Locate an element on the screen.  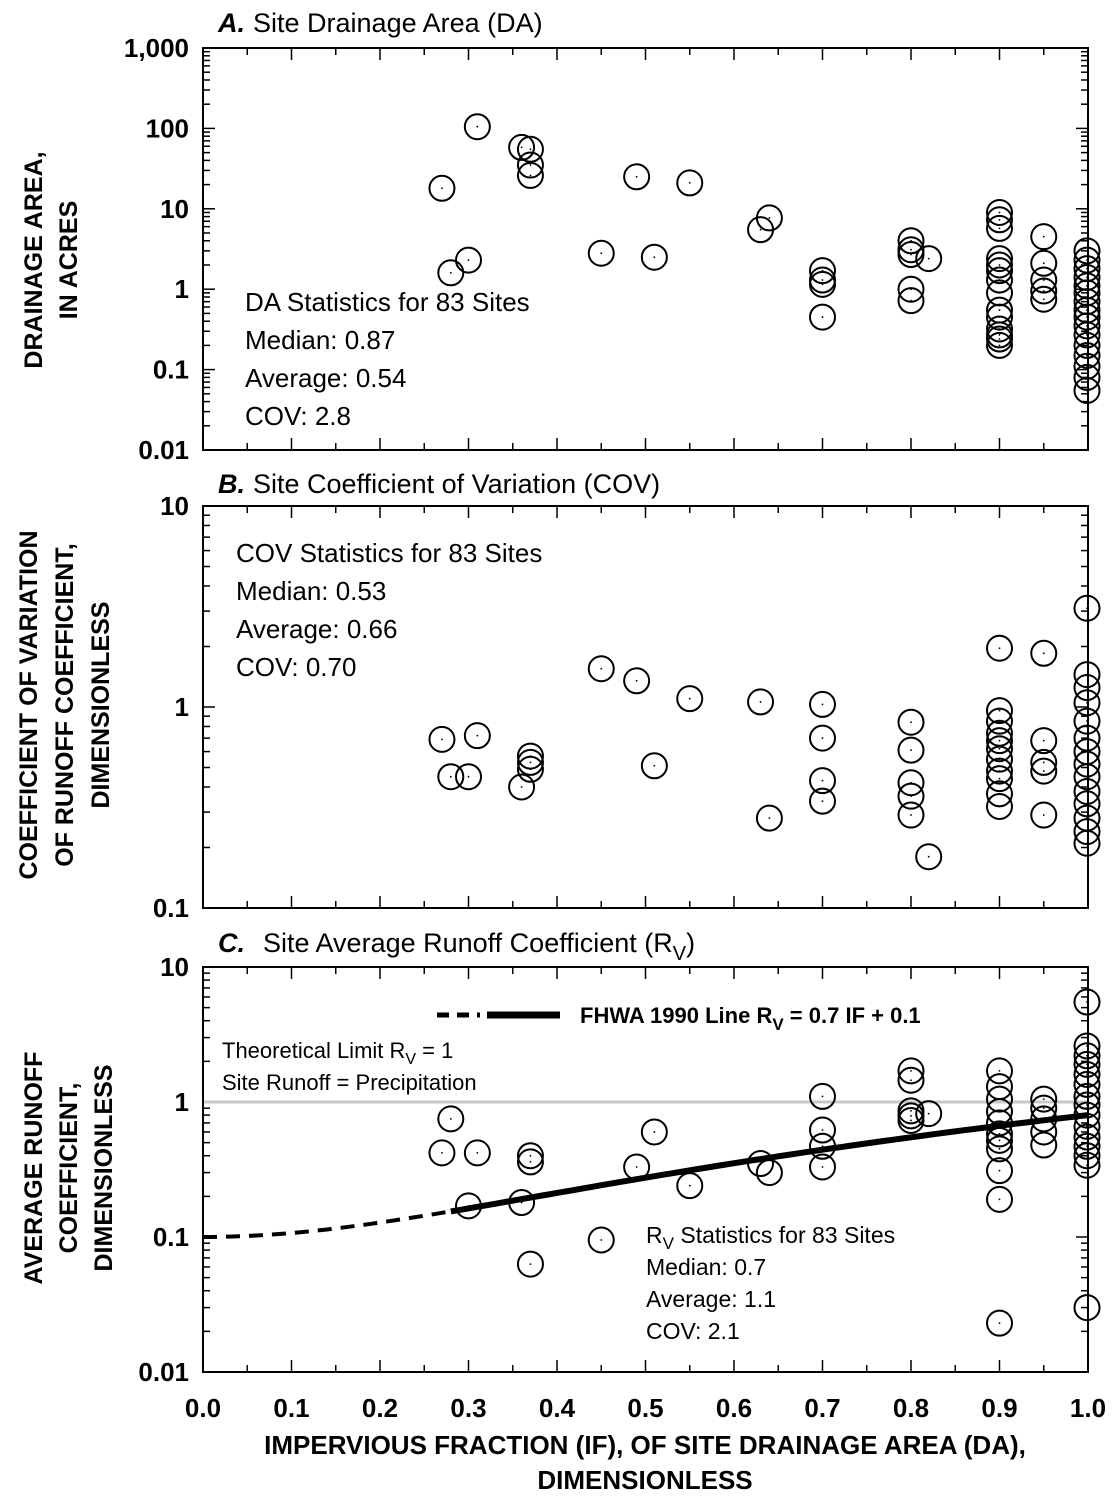
x-tick-label: 1.0 is located at coordinates (1088, 1408).